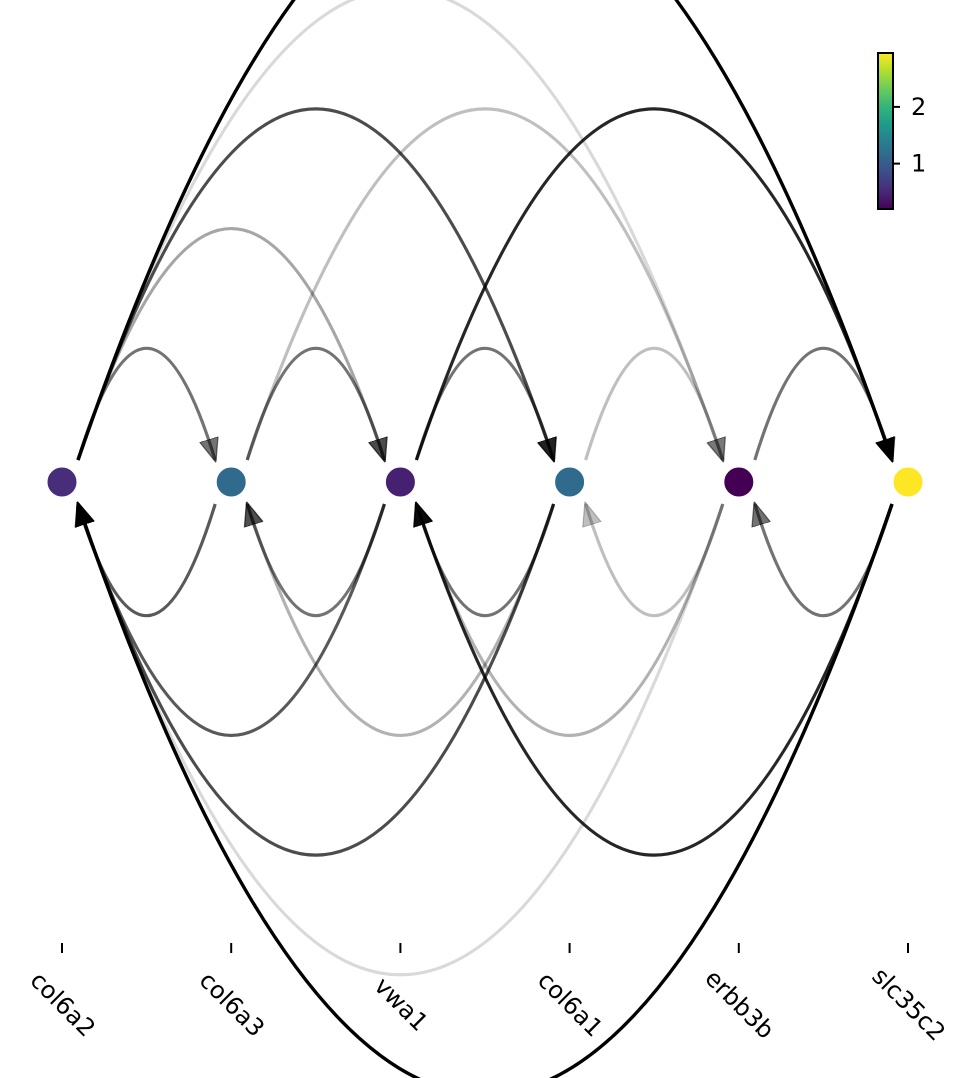  I want to click on edge-col6a3-to-vwa1, so click(314, 403).